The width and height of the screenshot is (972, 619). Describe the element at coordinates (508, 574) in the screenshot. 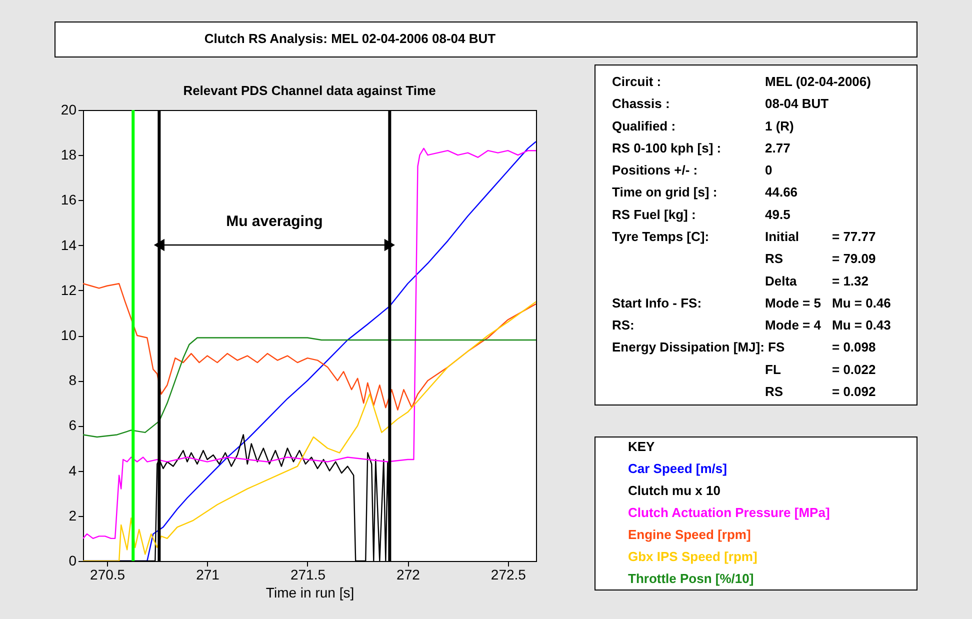

I see `x-tick-label: 272.5` at that location.